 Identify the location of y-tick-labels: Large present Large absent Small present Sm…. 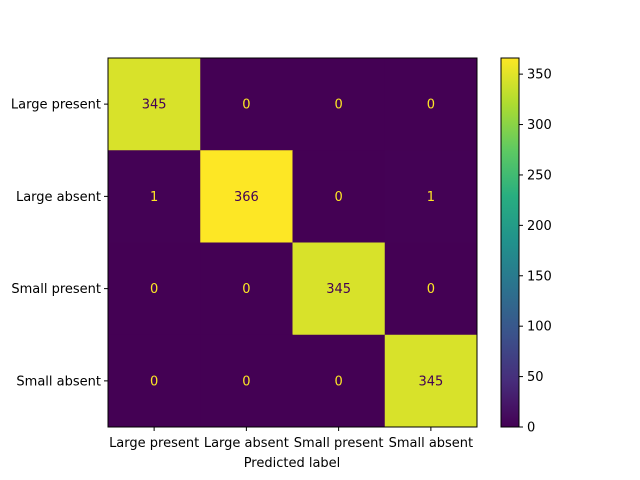
(59, 243).